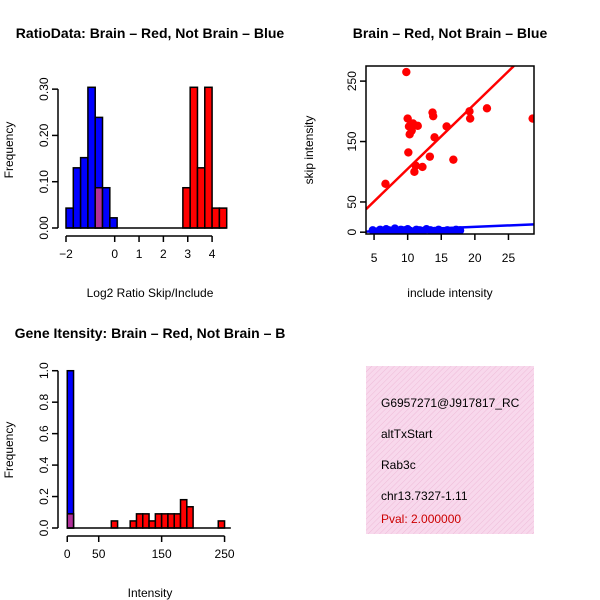 This screenshot has width=600, height=600. I want to click on ratio-x-label: Log2 Ratio Skip/Include, so click(150, 293).